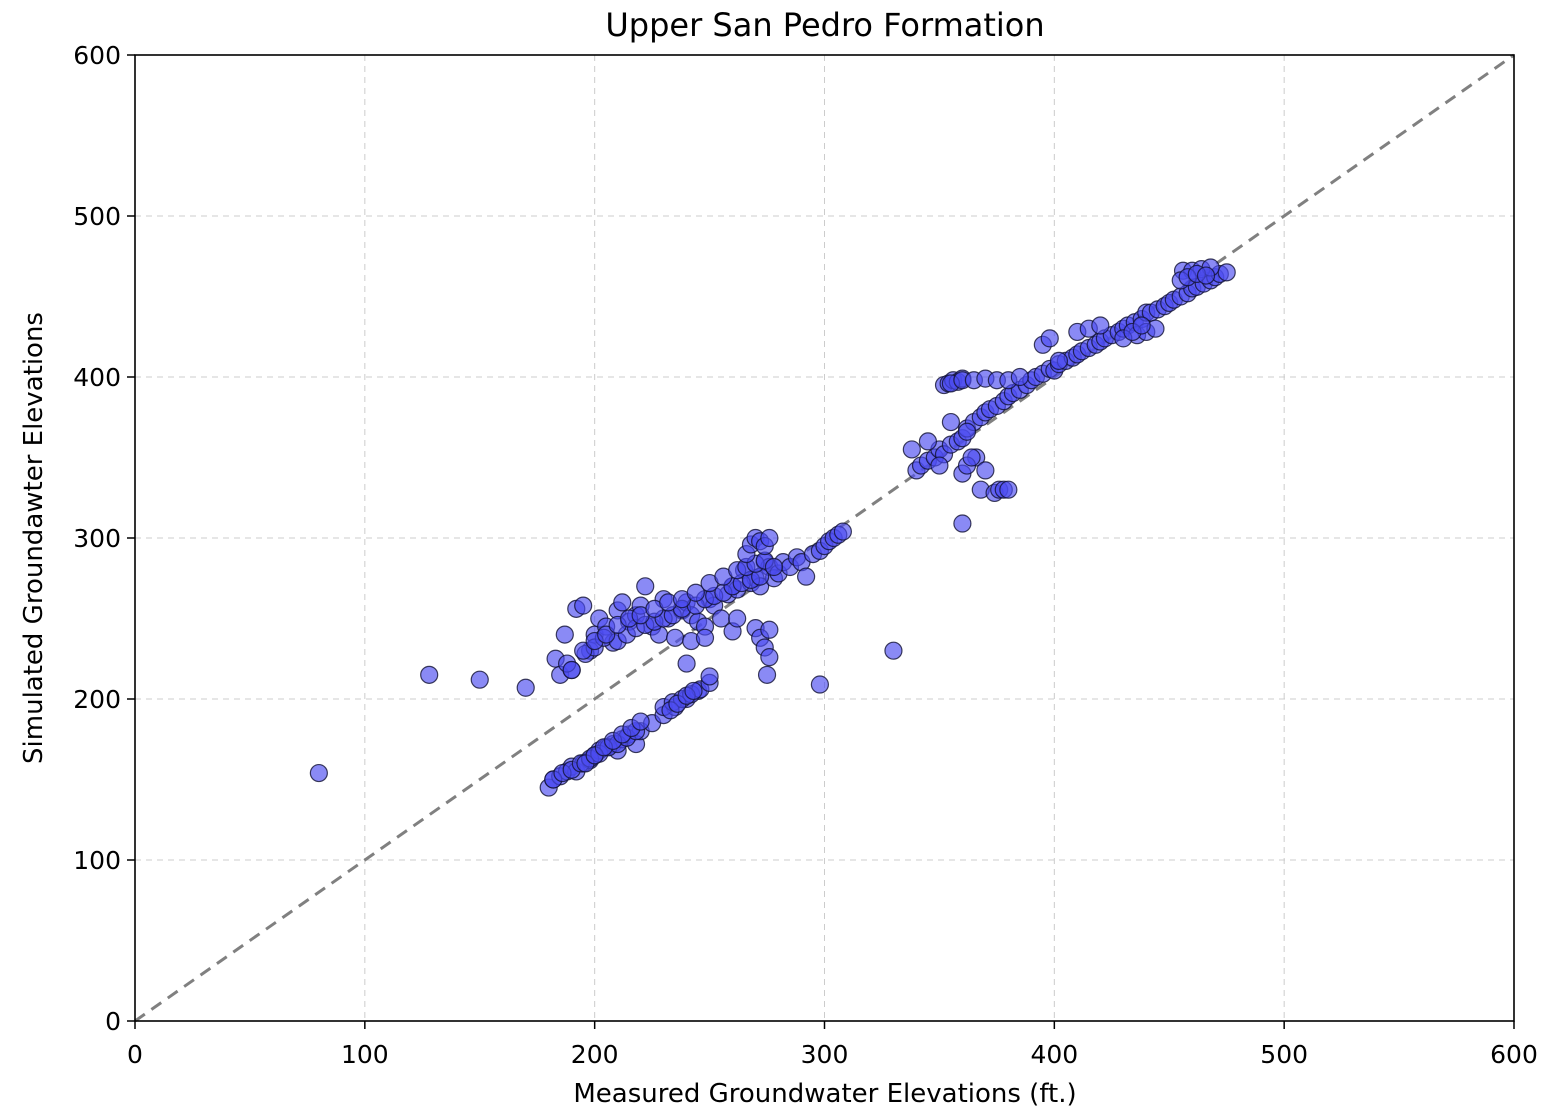  I want to click on y-tick-label: 0, so click(113, 1021).